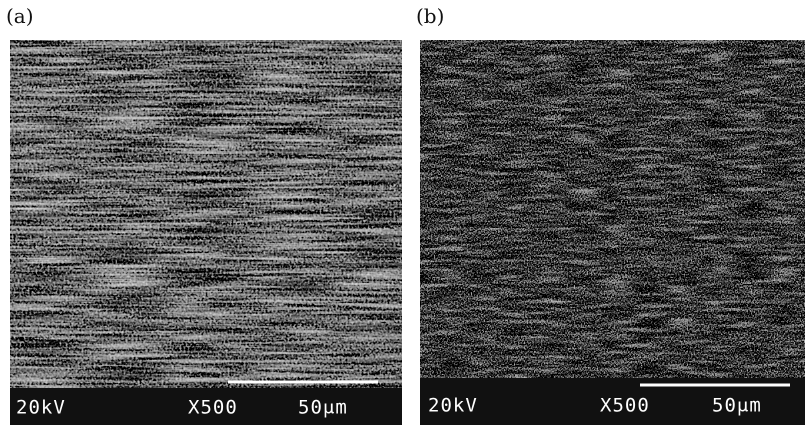  I want to click on panel-label: (a), so click(20, 16).